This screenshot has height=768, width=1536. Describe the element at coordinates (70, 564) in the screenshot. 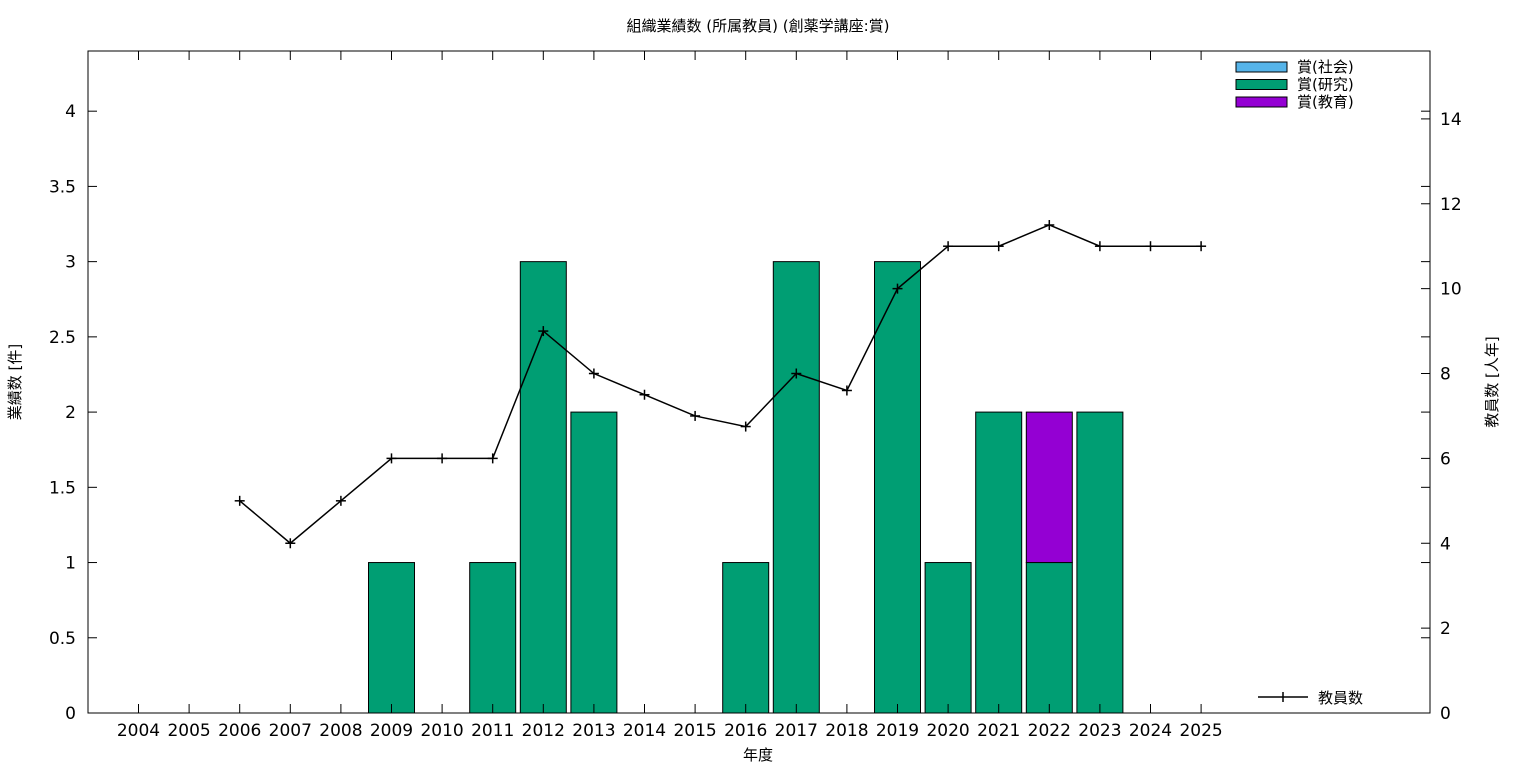

I see `y-tick-label: 1` at that location.